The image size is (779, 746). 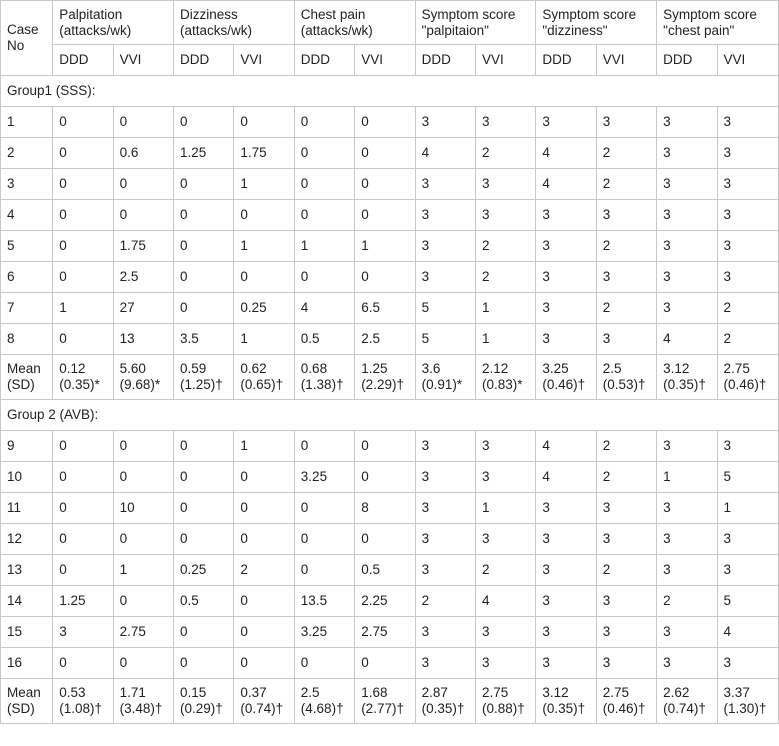 What do you see at coordinates (203, 377) in the screenshot?
I see `mean-sd-cell: 0.59 (1.25)†` at bounding box center [203, 377].